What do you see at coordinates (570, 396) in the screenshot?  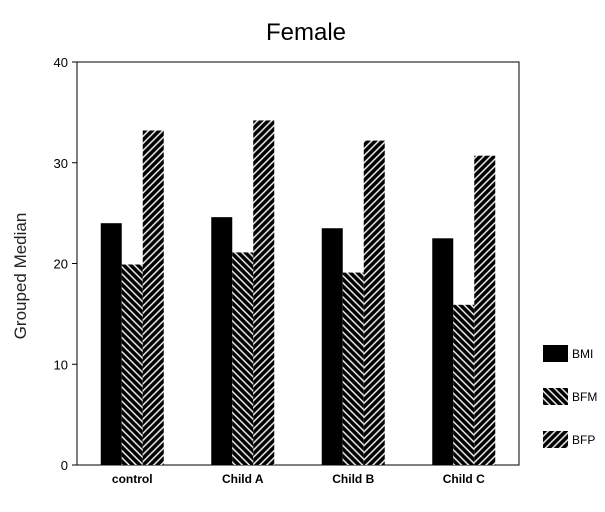 I see `legend: BMI BFM BFP` at bounding box center [570, 396].